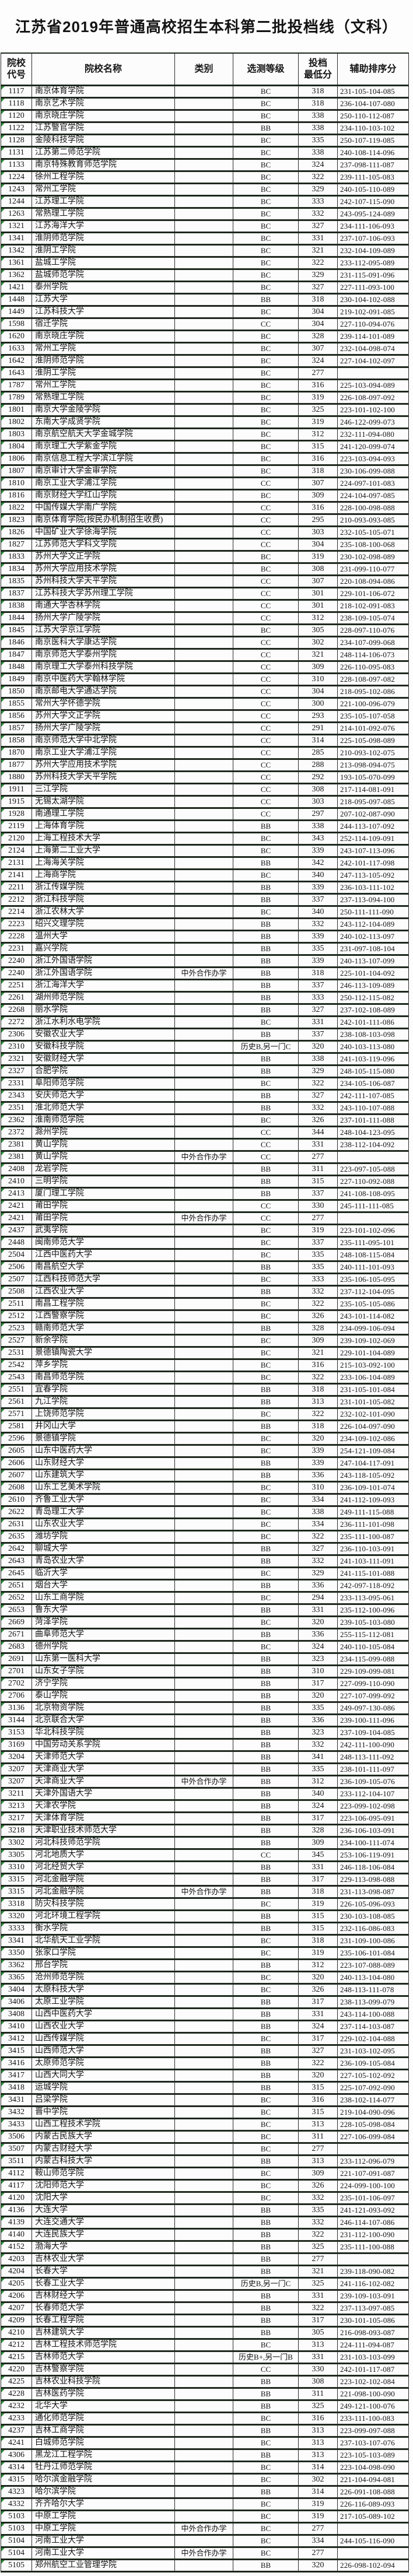 This screenshot has height=2576, width=413. Describe the element at coordinates (103, 765) in the screenshot. I see `college-name-cell: 苏州大学应用技术学院` at that location.